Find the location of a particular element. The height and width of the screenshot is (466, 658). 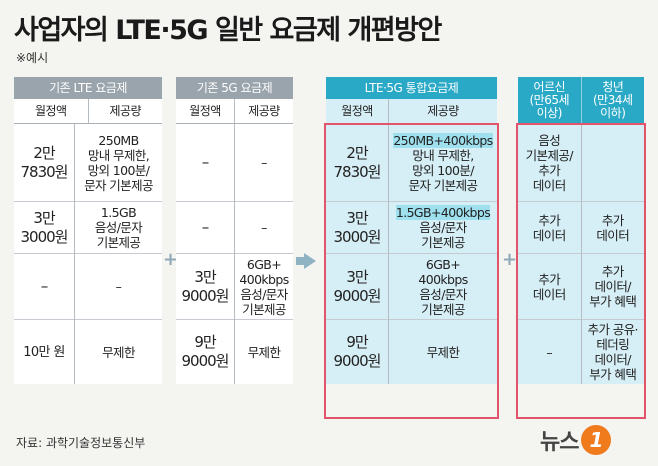

merged-subheader-row: 월정액 제공량 is located at coordinates (411, 111).